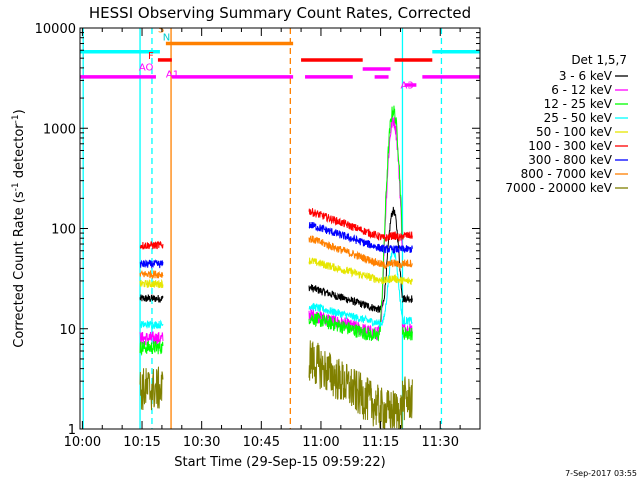  I want to click on legend-title: Det 1,5,7, so click(599, 60).